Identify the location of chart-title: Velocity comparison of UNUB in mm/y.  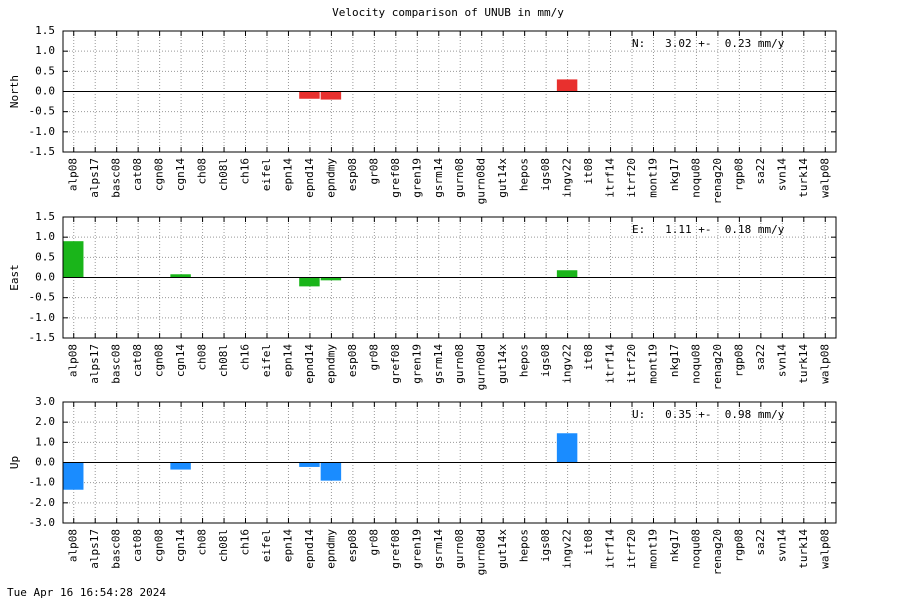
(448, 12).